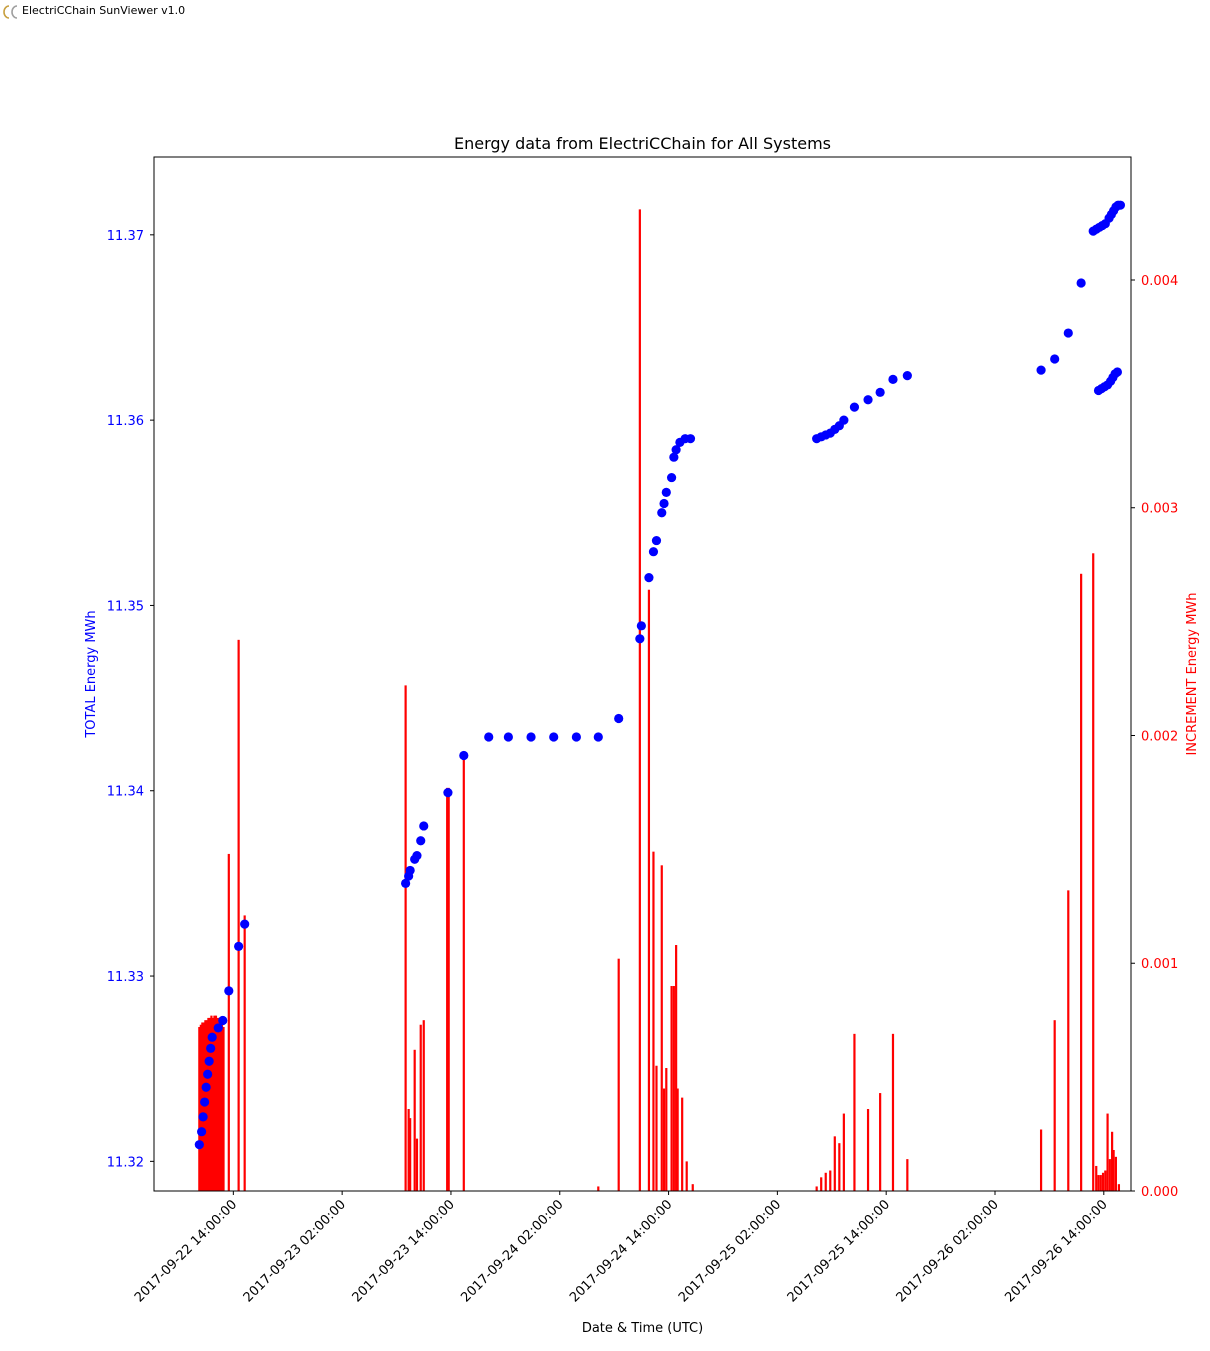 The image size is (1210, 1351). What do you see at coordinates (125, 421) in the screenshot?
I see `y-left-tick-label: 11.36` at bounding box center [125, 421].